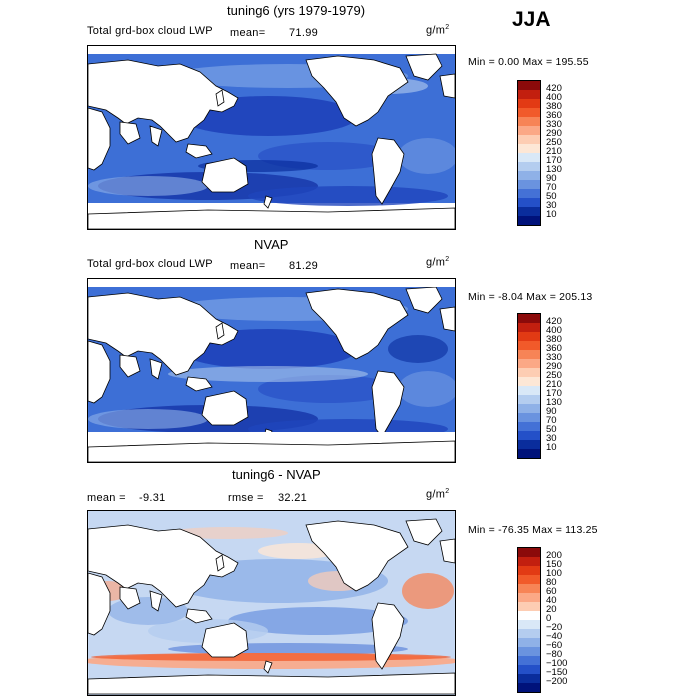  What do you see at coordinates (557, 672) in the screenshot?
I see `colorbar-tick-label: −150` at bounding box center [557, 672].